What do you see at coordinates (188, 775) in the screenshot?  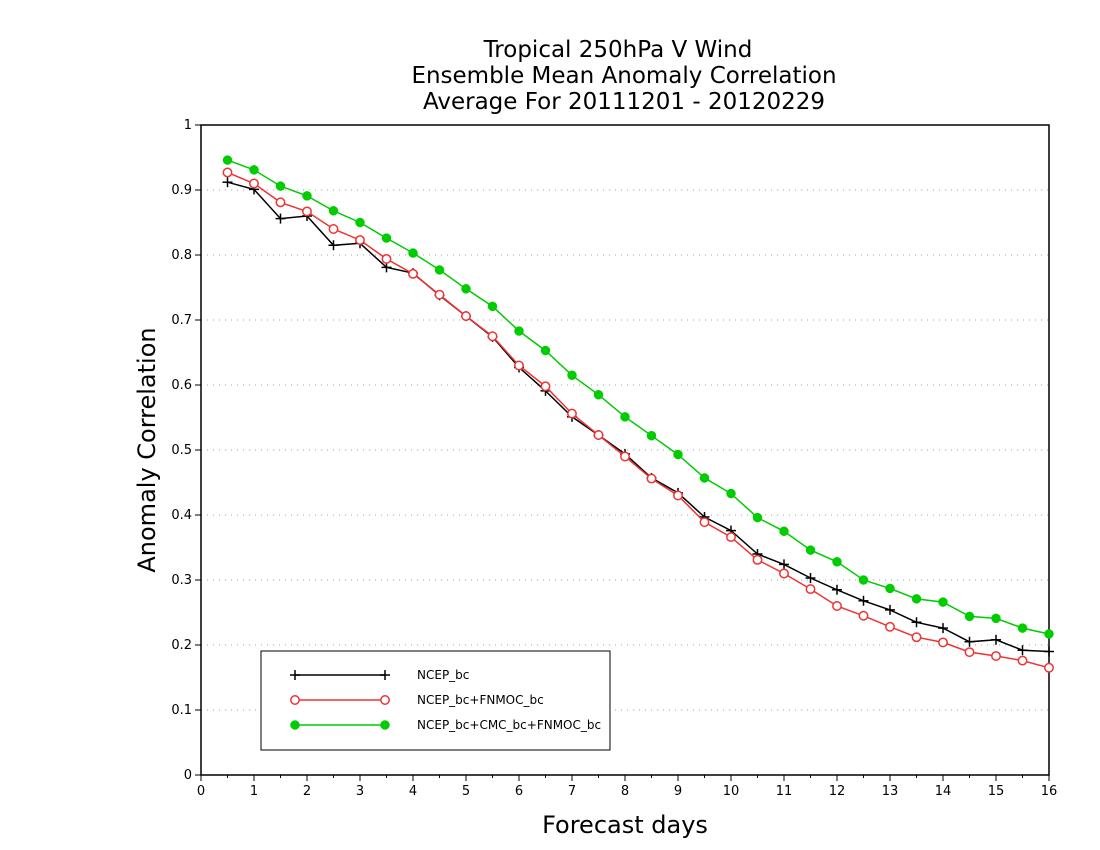 I see `y-tick-label: 0` at bounding box center [188, 775].